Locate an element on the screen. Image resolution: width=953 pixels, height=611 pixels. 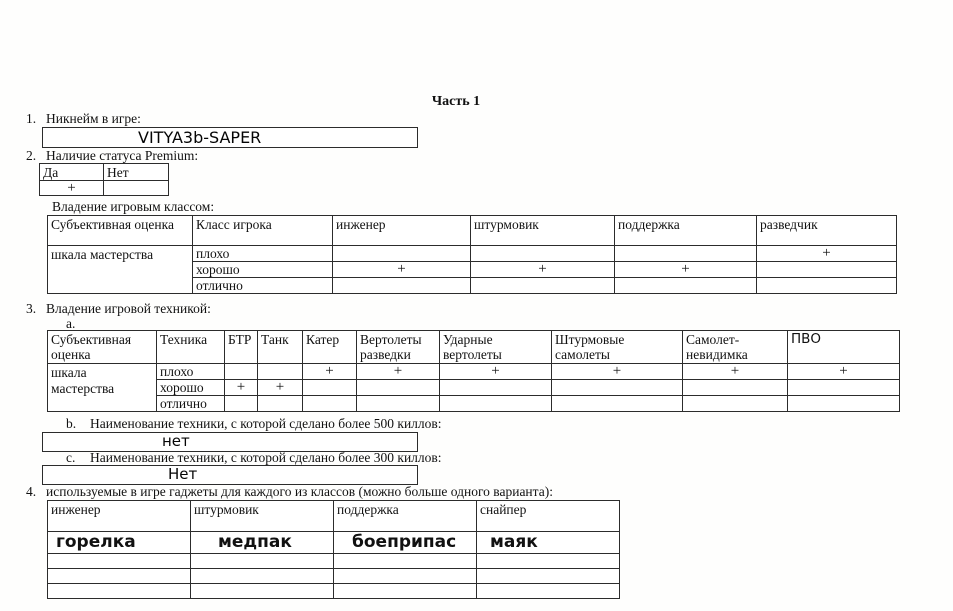
vehicle-col-header: Техника is located at coordinates (190, 347).